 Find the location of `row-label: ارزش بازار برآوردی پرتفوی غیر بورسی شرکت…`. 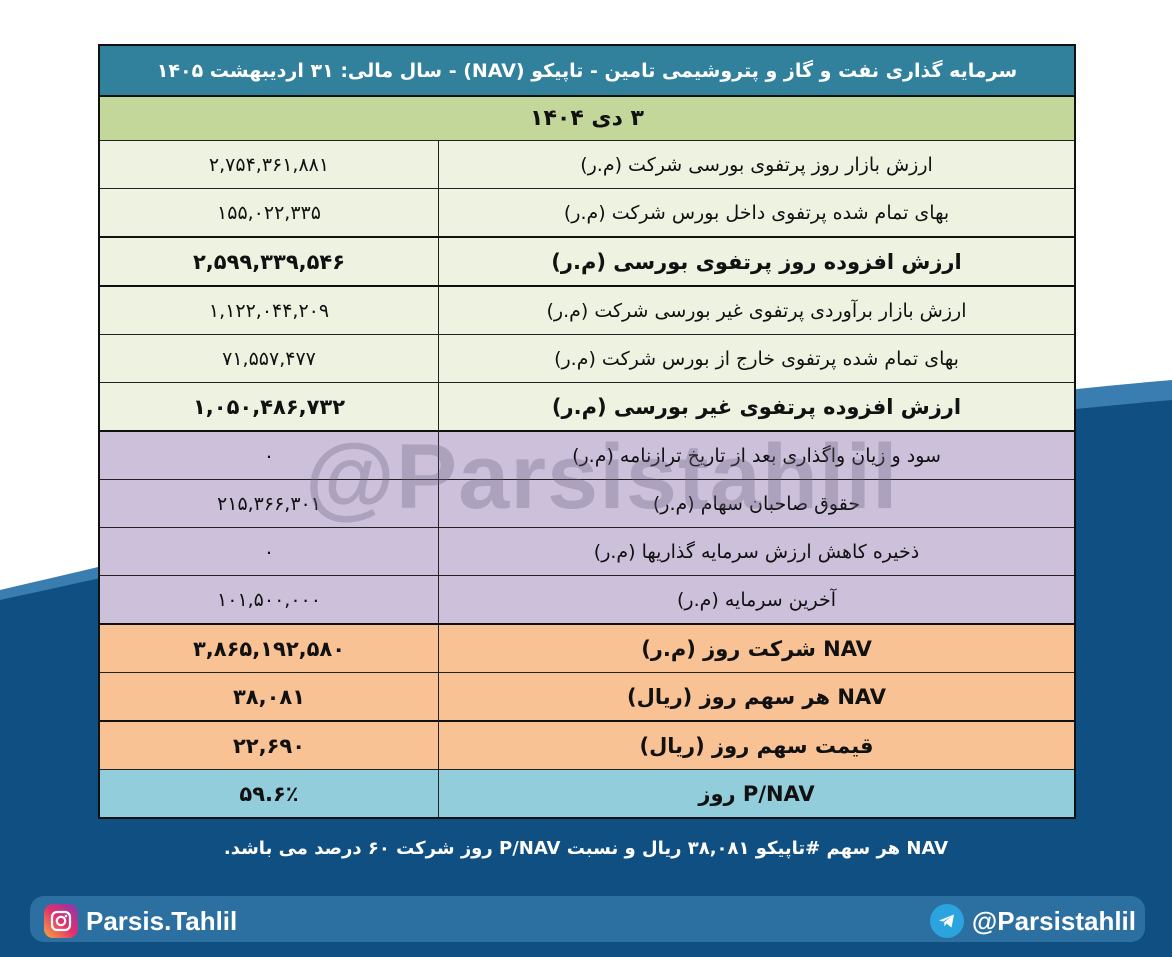

row-label: ارزش بازار برآوردی پرتفوی غیر بورسی شرکت… is located at coordinates (757, 310).